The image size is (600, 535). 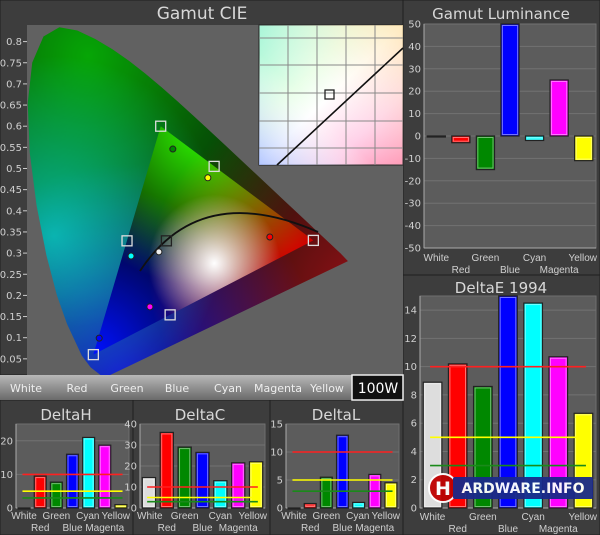 I want to click on de-title: DeltaE 1994, so click(x=501, y=288).